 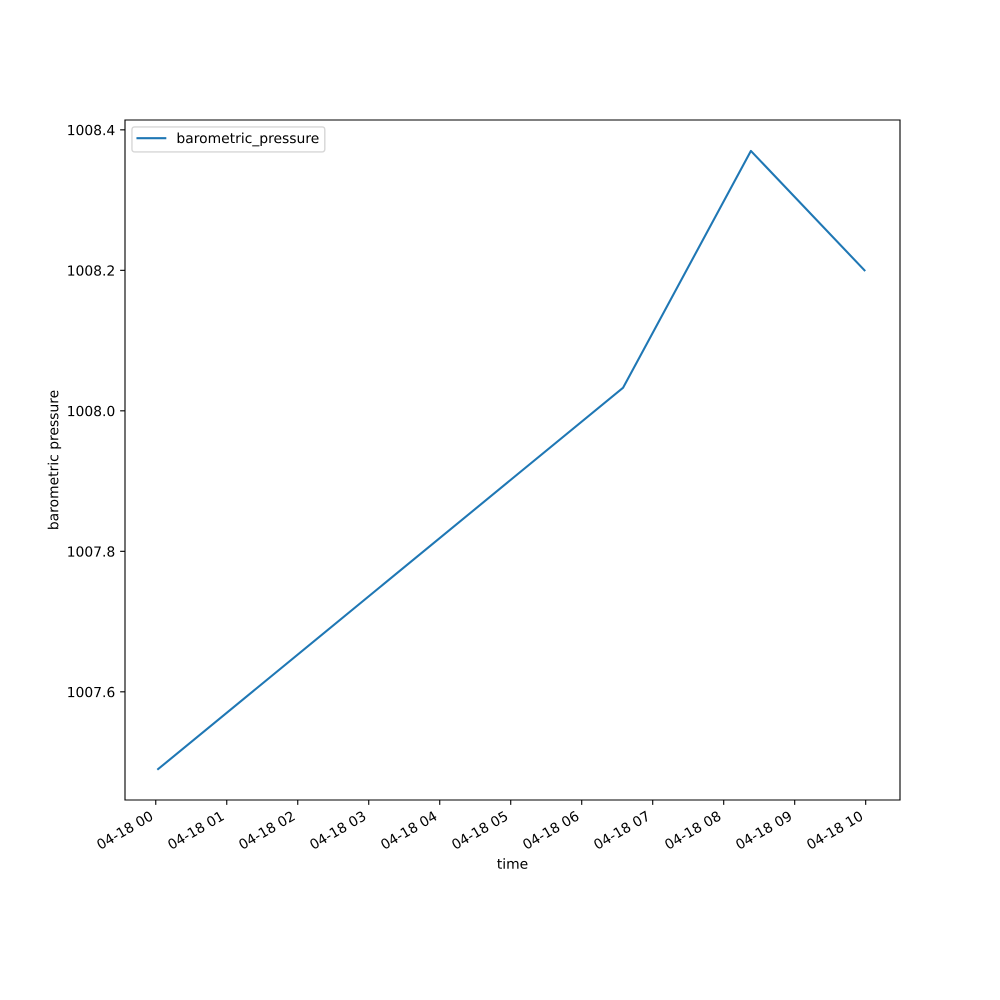 What do you see at coordinates (91, 270) in the screenshot?
I see `y-tick-label: 1008.2` at bounding box center [91, 270].